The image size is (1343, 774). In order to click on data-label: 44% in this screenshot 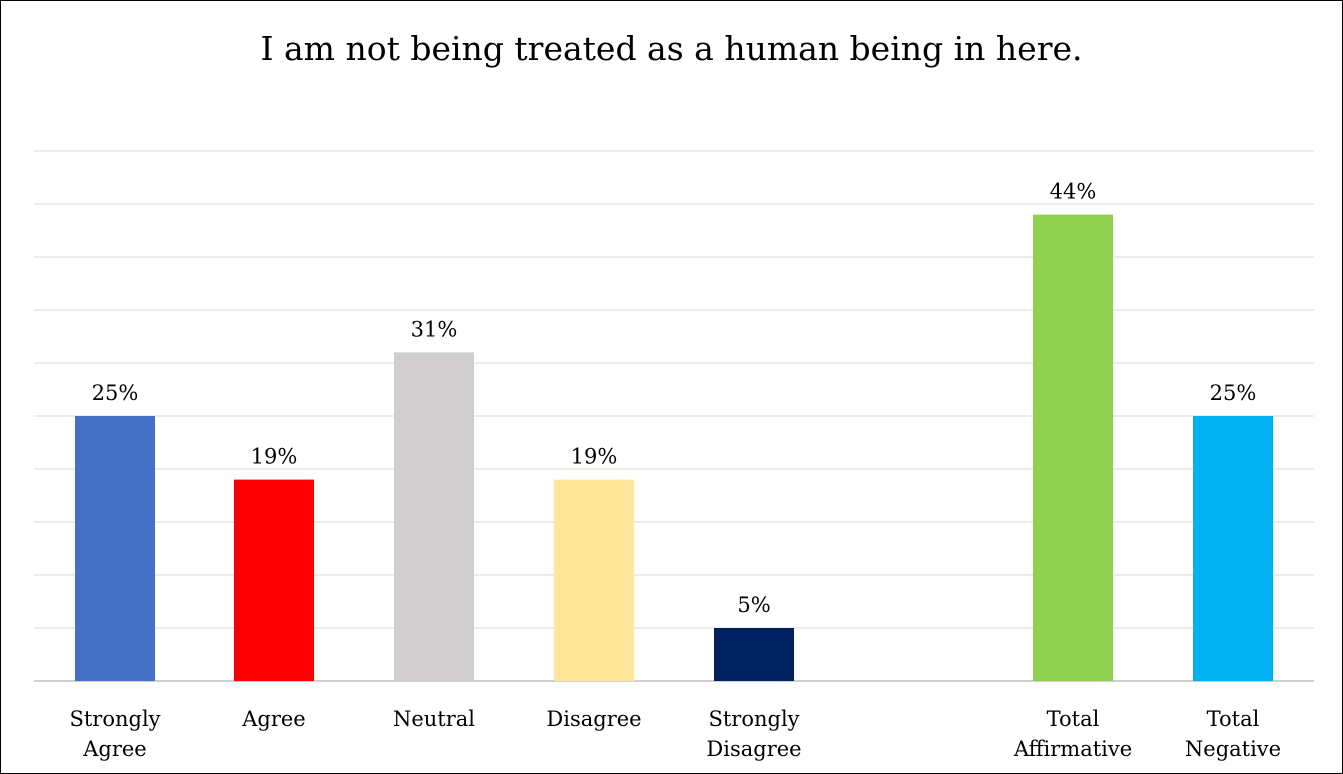, I will do `click(1073, 192)`.